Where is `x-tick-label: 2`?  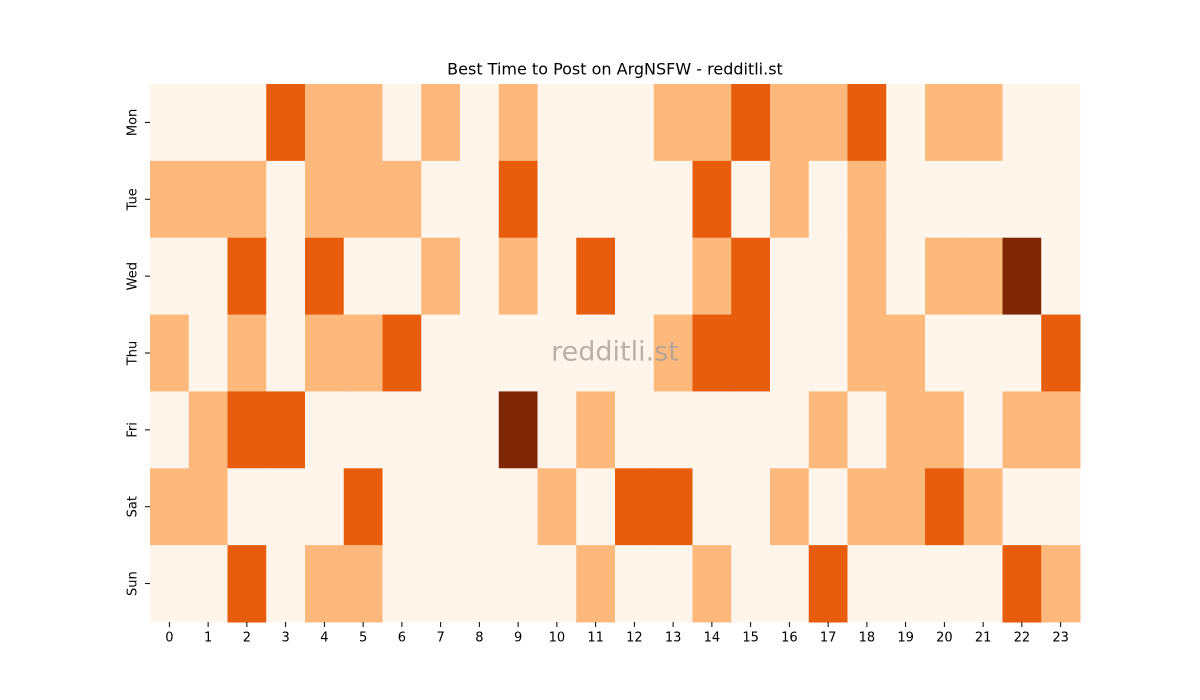 x-tick-label: 2 is located at coordinates (247, 638).